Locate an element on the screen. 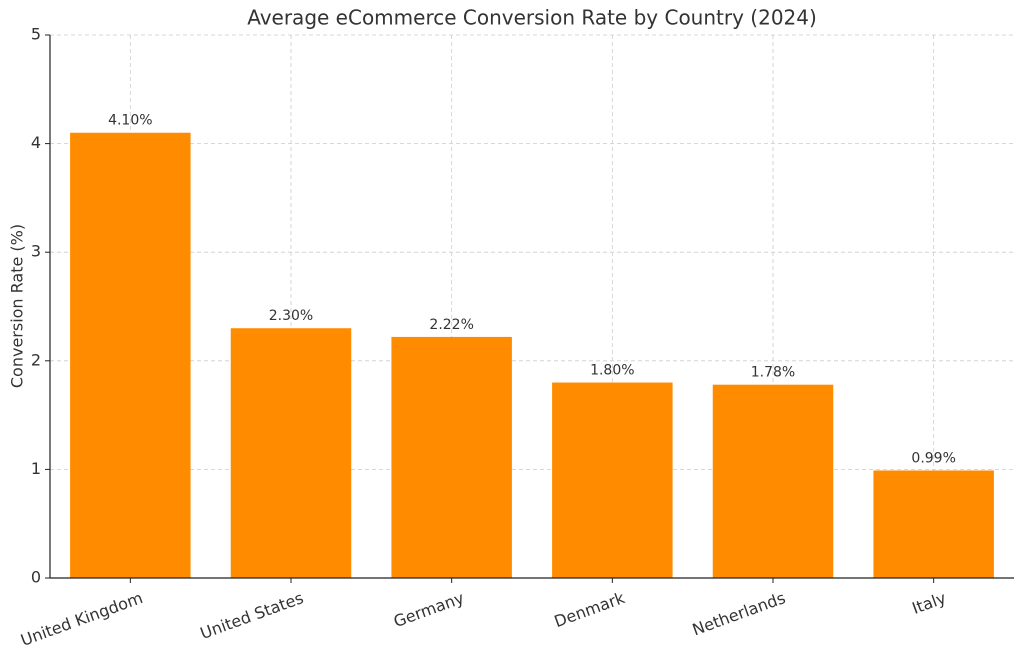 Image resolution: width=1024 pixels, height=657 pixels. value-label: 4.10% is located at coordinates (130, 121).